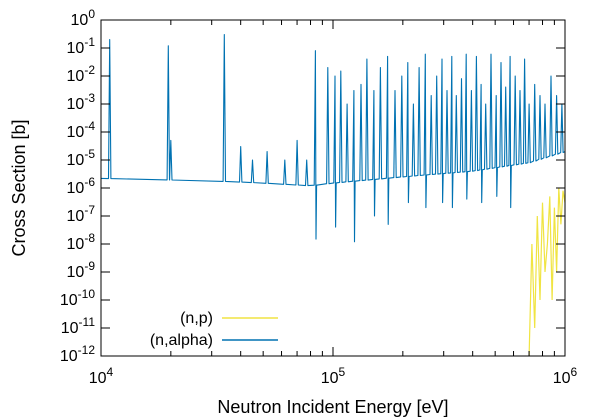 The width and height of the screenshot is (600, 419). Describe the element at coordinates (81, 46) in the screenshot. I see `y-tick-label: 10⁻¹` at that location.